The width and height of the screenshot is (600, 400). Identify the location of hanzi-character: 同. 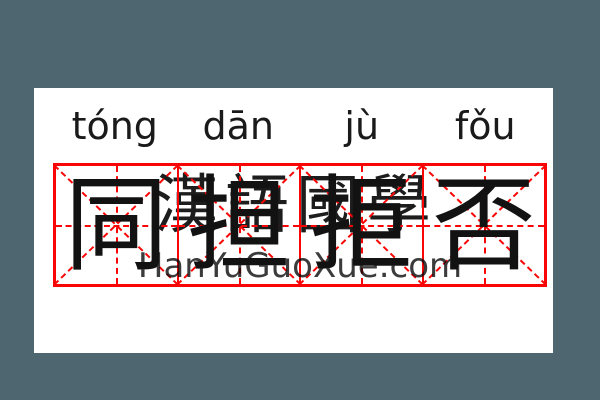
(116, 225).